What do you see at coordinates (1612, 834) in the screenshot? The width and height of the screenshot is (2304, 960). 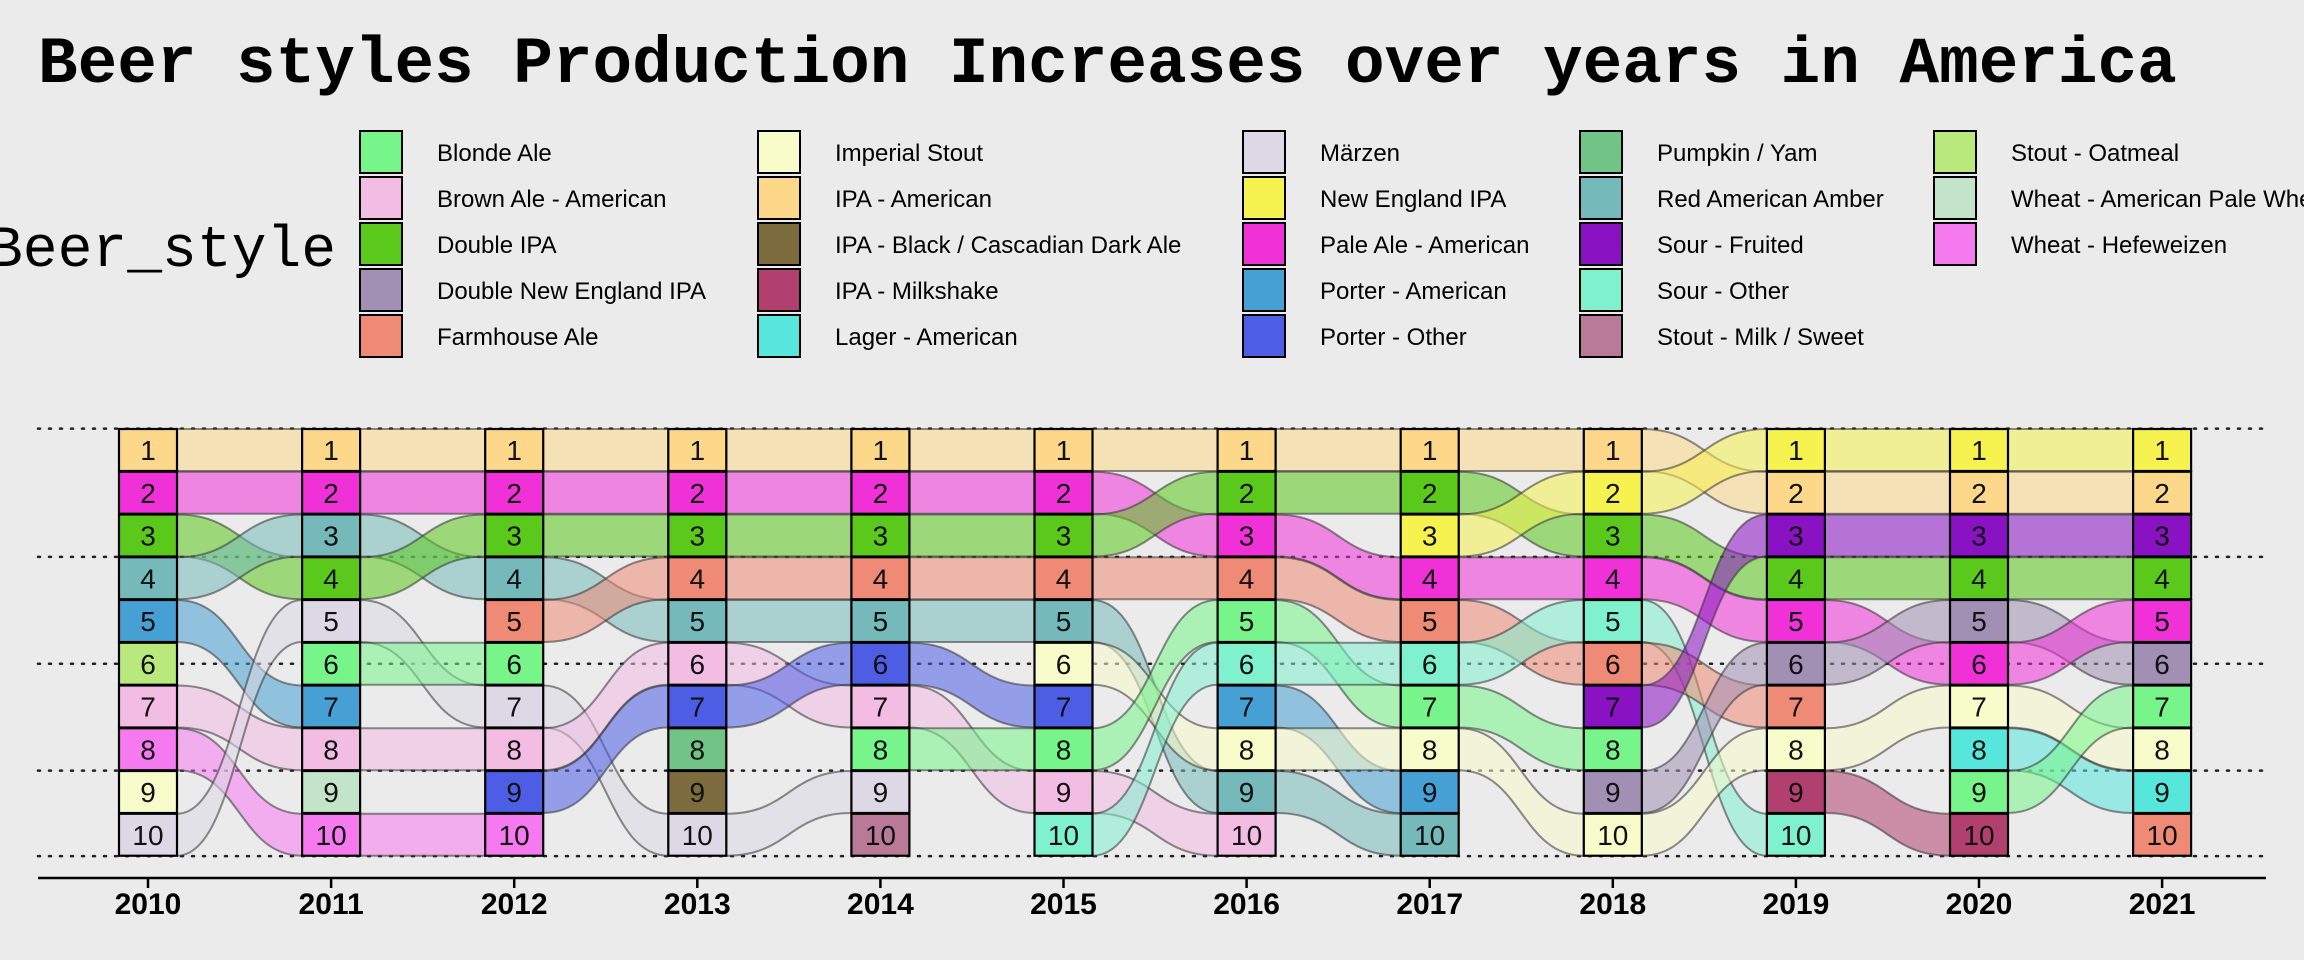 I see `rank-box-2018-10: 10` at bounding box center [1612, 834].